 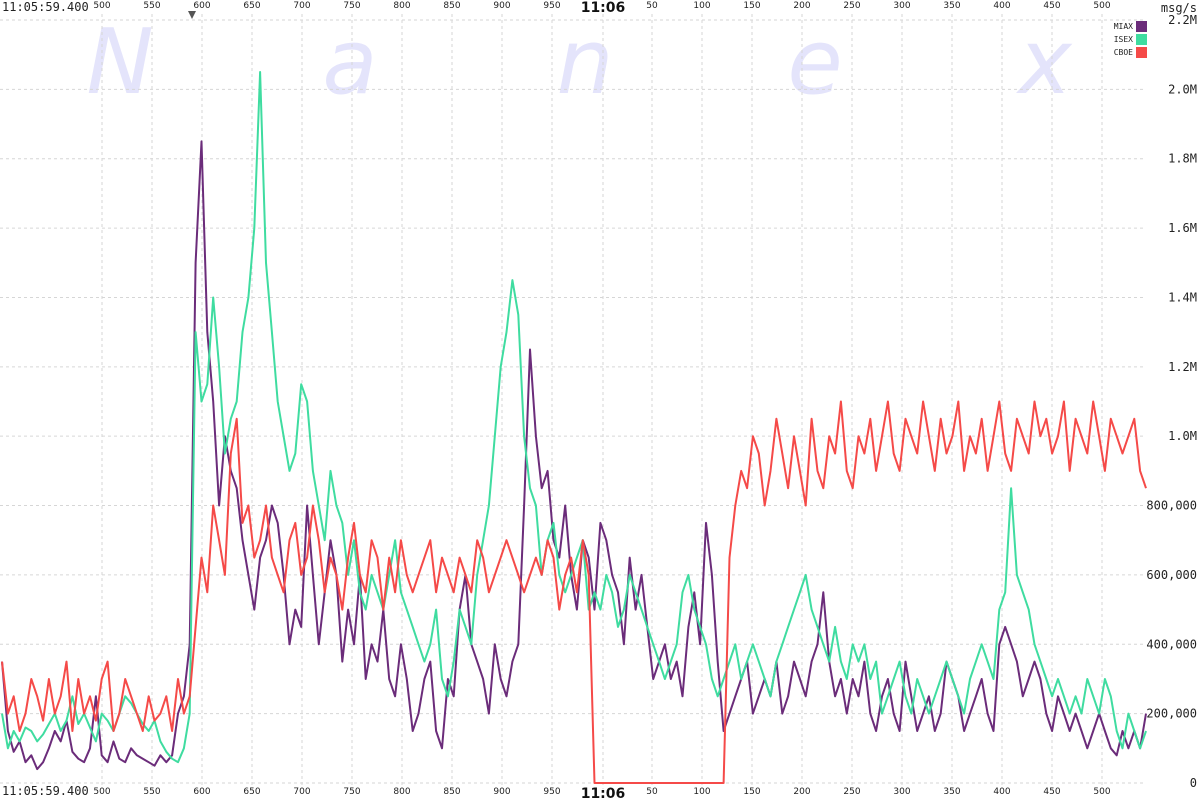 What do you see at coordinates (1171, 714) in the screenshot?
I see `y-tick-label: 200,000` at bounding box center [1171, 714].